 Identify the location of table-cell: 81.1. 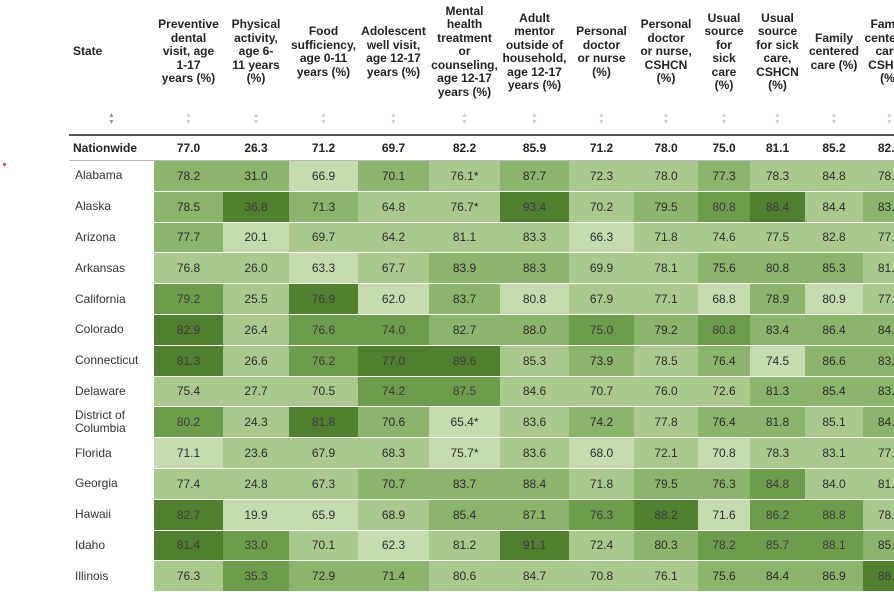
(464, 238).